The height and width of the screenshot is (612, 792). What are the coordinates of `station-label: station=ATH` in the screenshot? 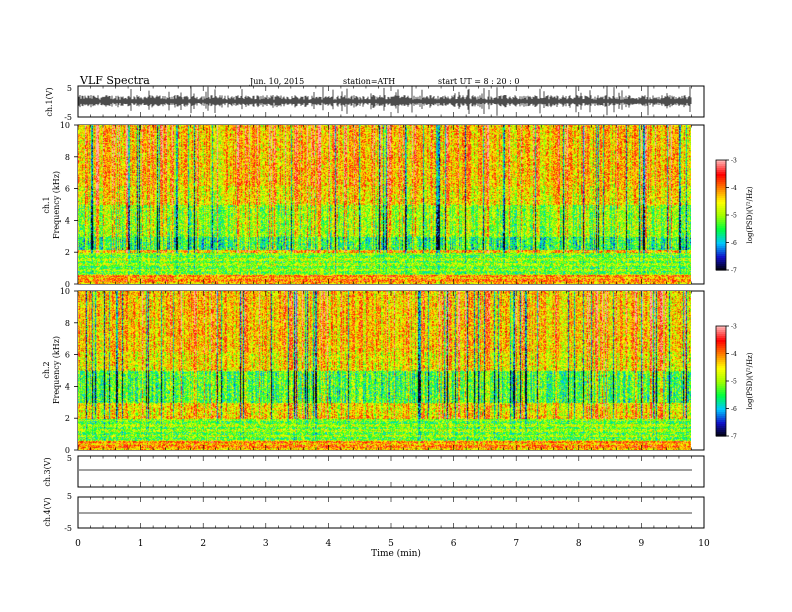 It's located at (369, 81).